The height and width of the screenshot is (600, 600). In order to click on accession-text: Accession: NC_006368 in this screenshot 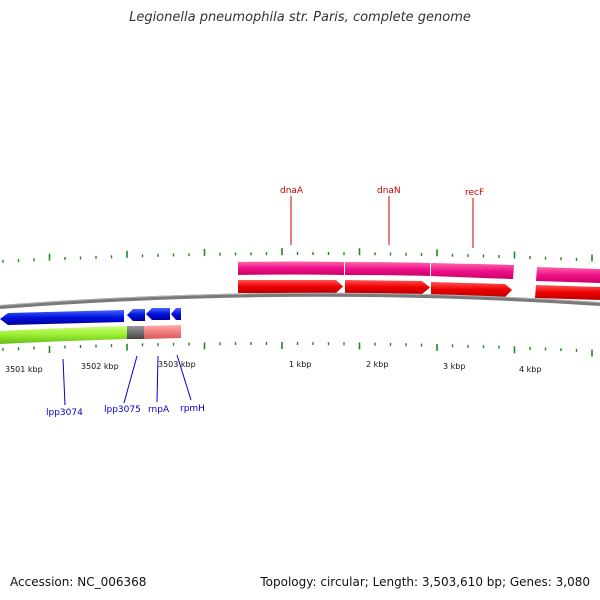, I will do `click(78, 582)`.